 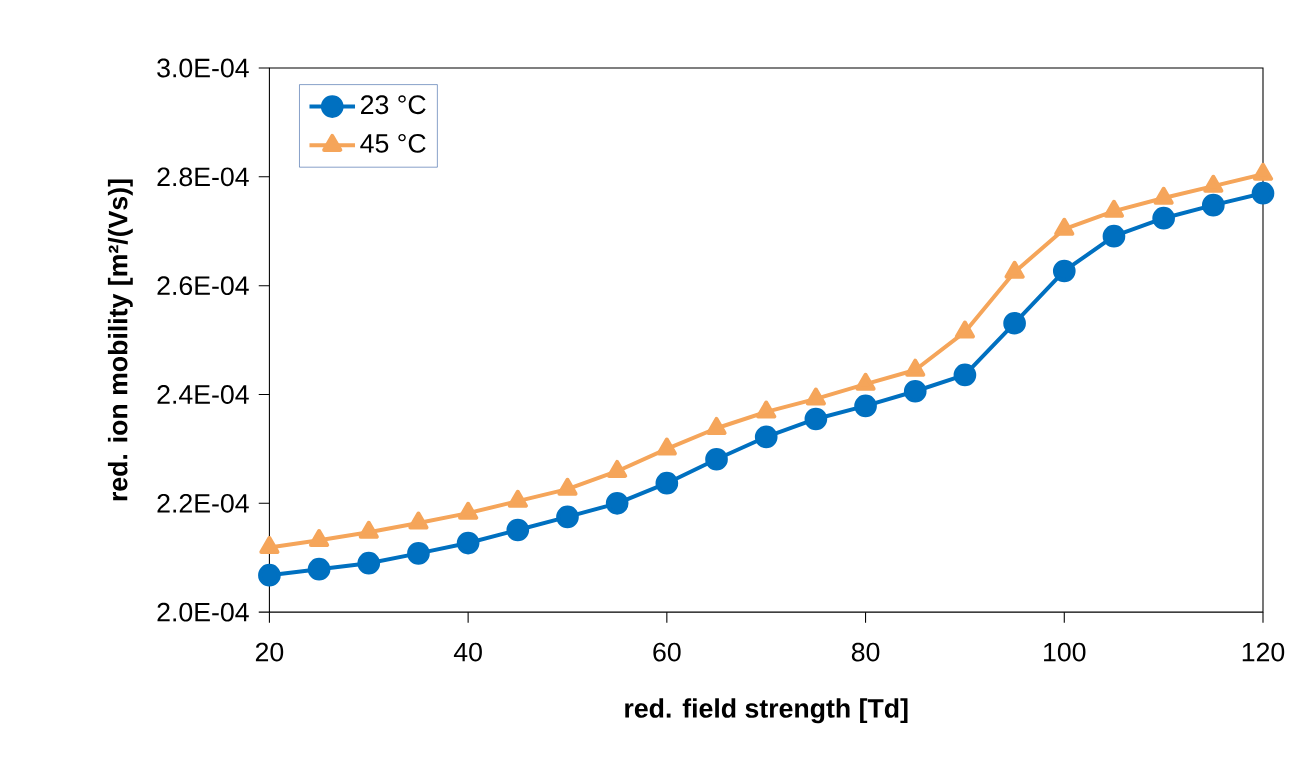 What do you see at coordinates (269, 652) in the screenshot?
I see `x-tick-label: 20` at bounding box center [269, 652].